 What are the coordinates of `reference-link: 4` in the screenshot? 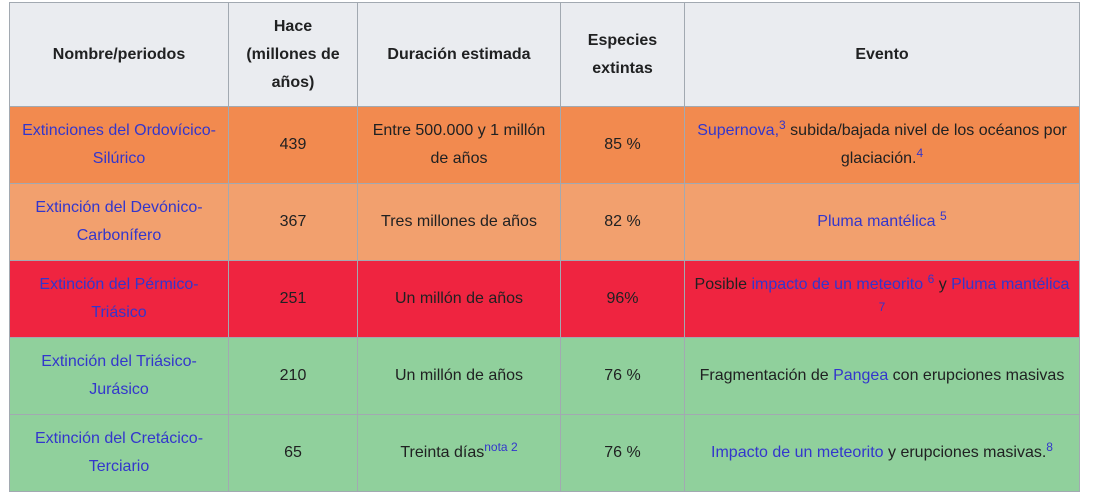 It's located at (920, 153).